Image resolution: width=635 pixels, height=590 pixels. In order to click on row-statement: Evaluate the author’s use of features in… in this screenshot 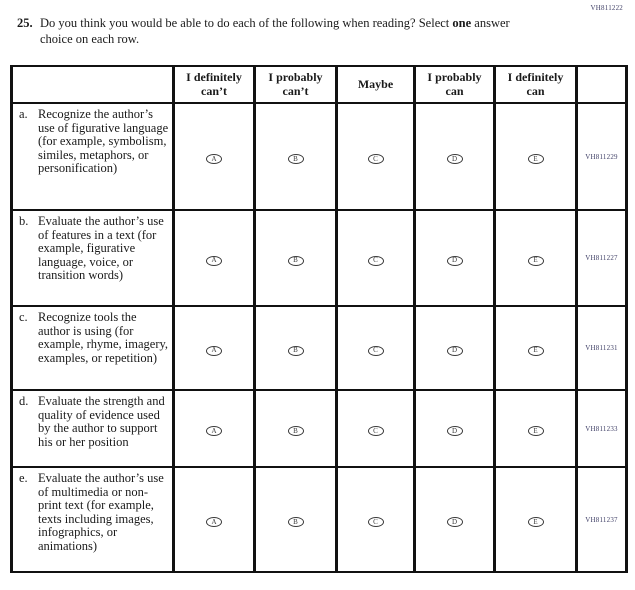, I will do `click(101, 248)`.